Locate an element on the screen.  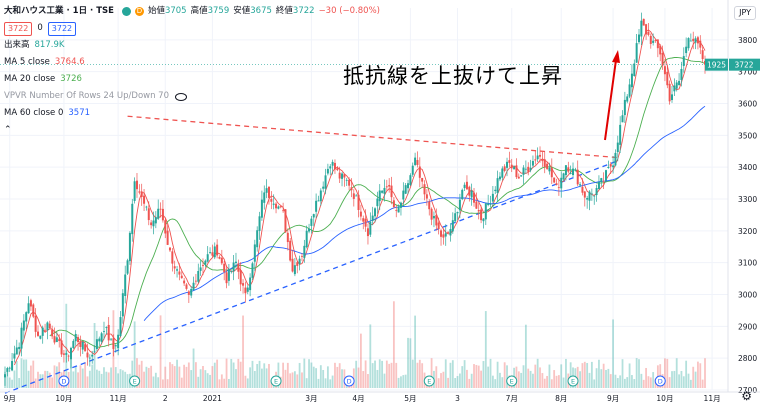
sell-button: 3722 is located at coordinates (18, 28).